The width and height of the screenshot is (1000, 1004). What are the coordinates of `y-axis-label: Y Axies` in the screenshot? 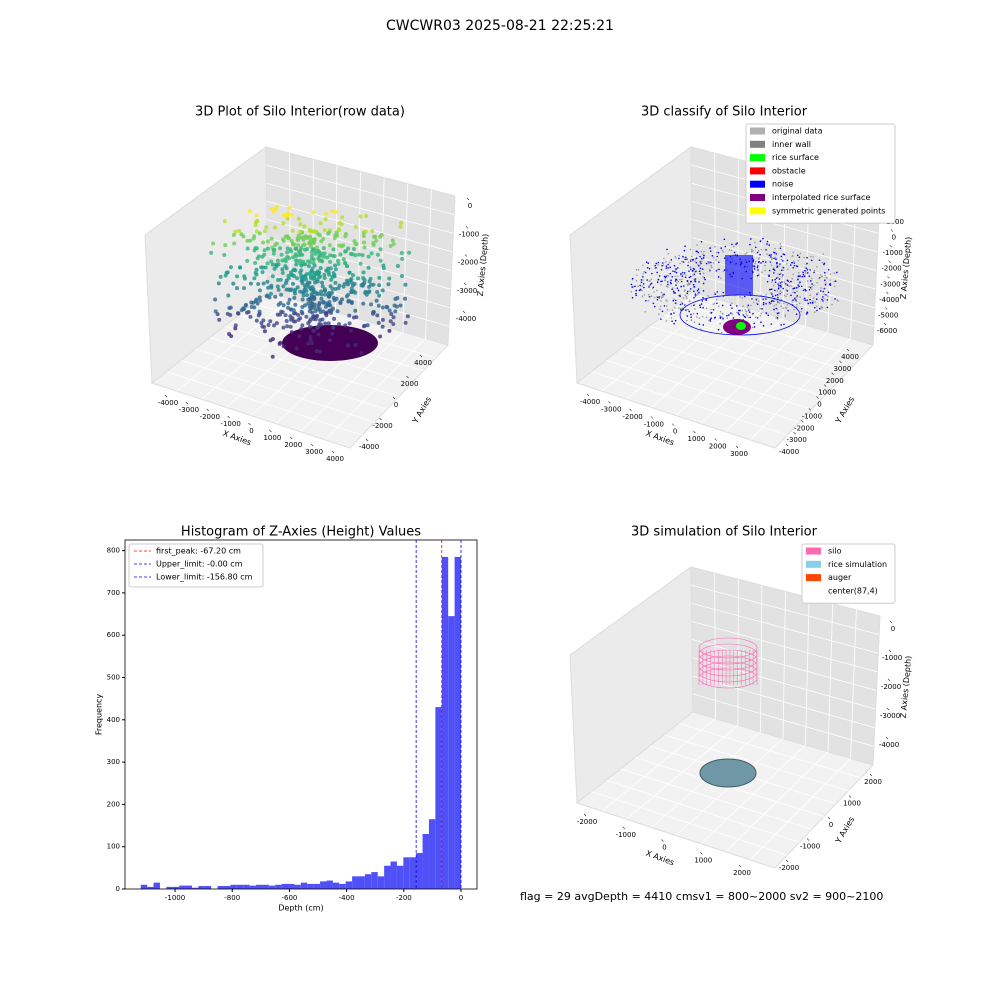 It's located at (844, 410).